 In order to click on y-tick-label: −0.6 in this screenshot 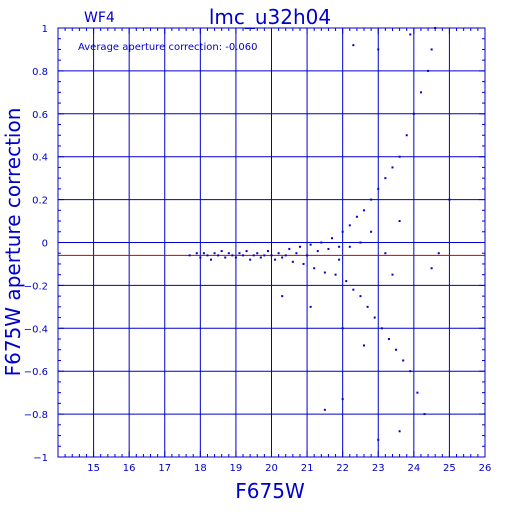, I will do `click(36, 372)`.